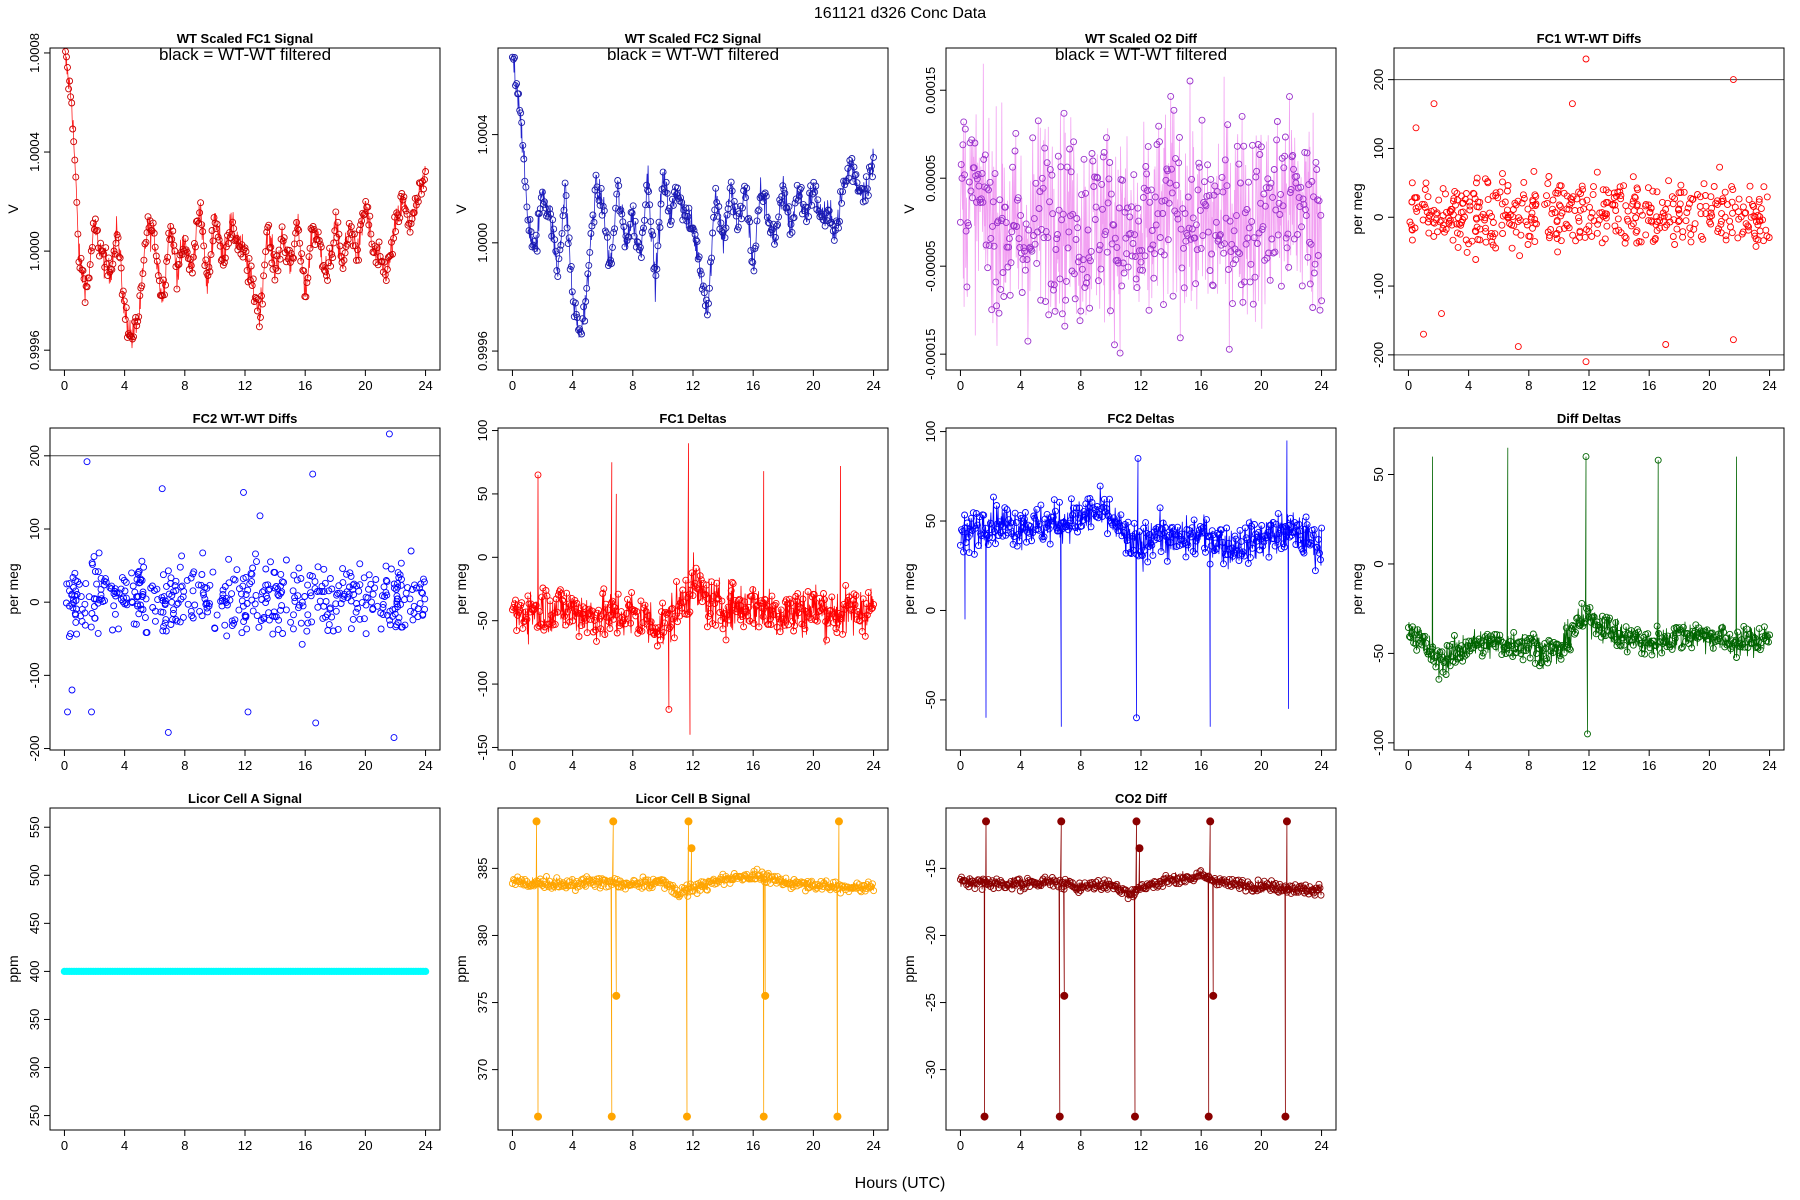  What do you see at coordinates (693, 765) in the screenshot?
I see `x-tick-label: 12` at bounding box center [693, 765].